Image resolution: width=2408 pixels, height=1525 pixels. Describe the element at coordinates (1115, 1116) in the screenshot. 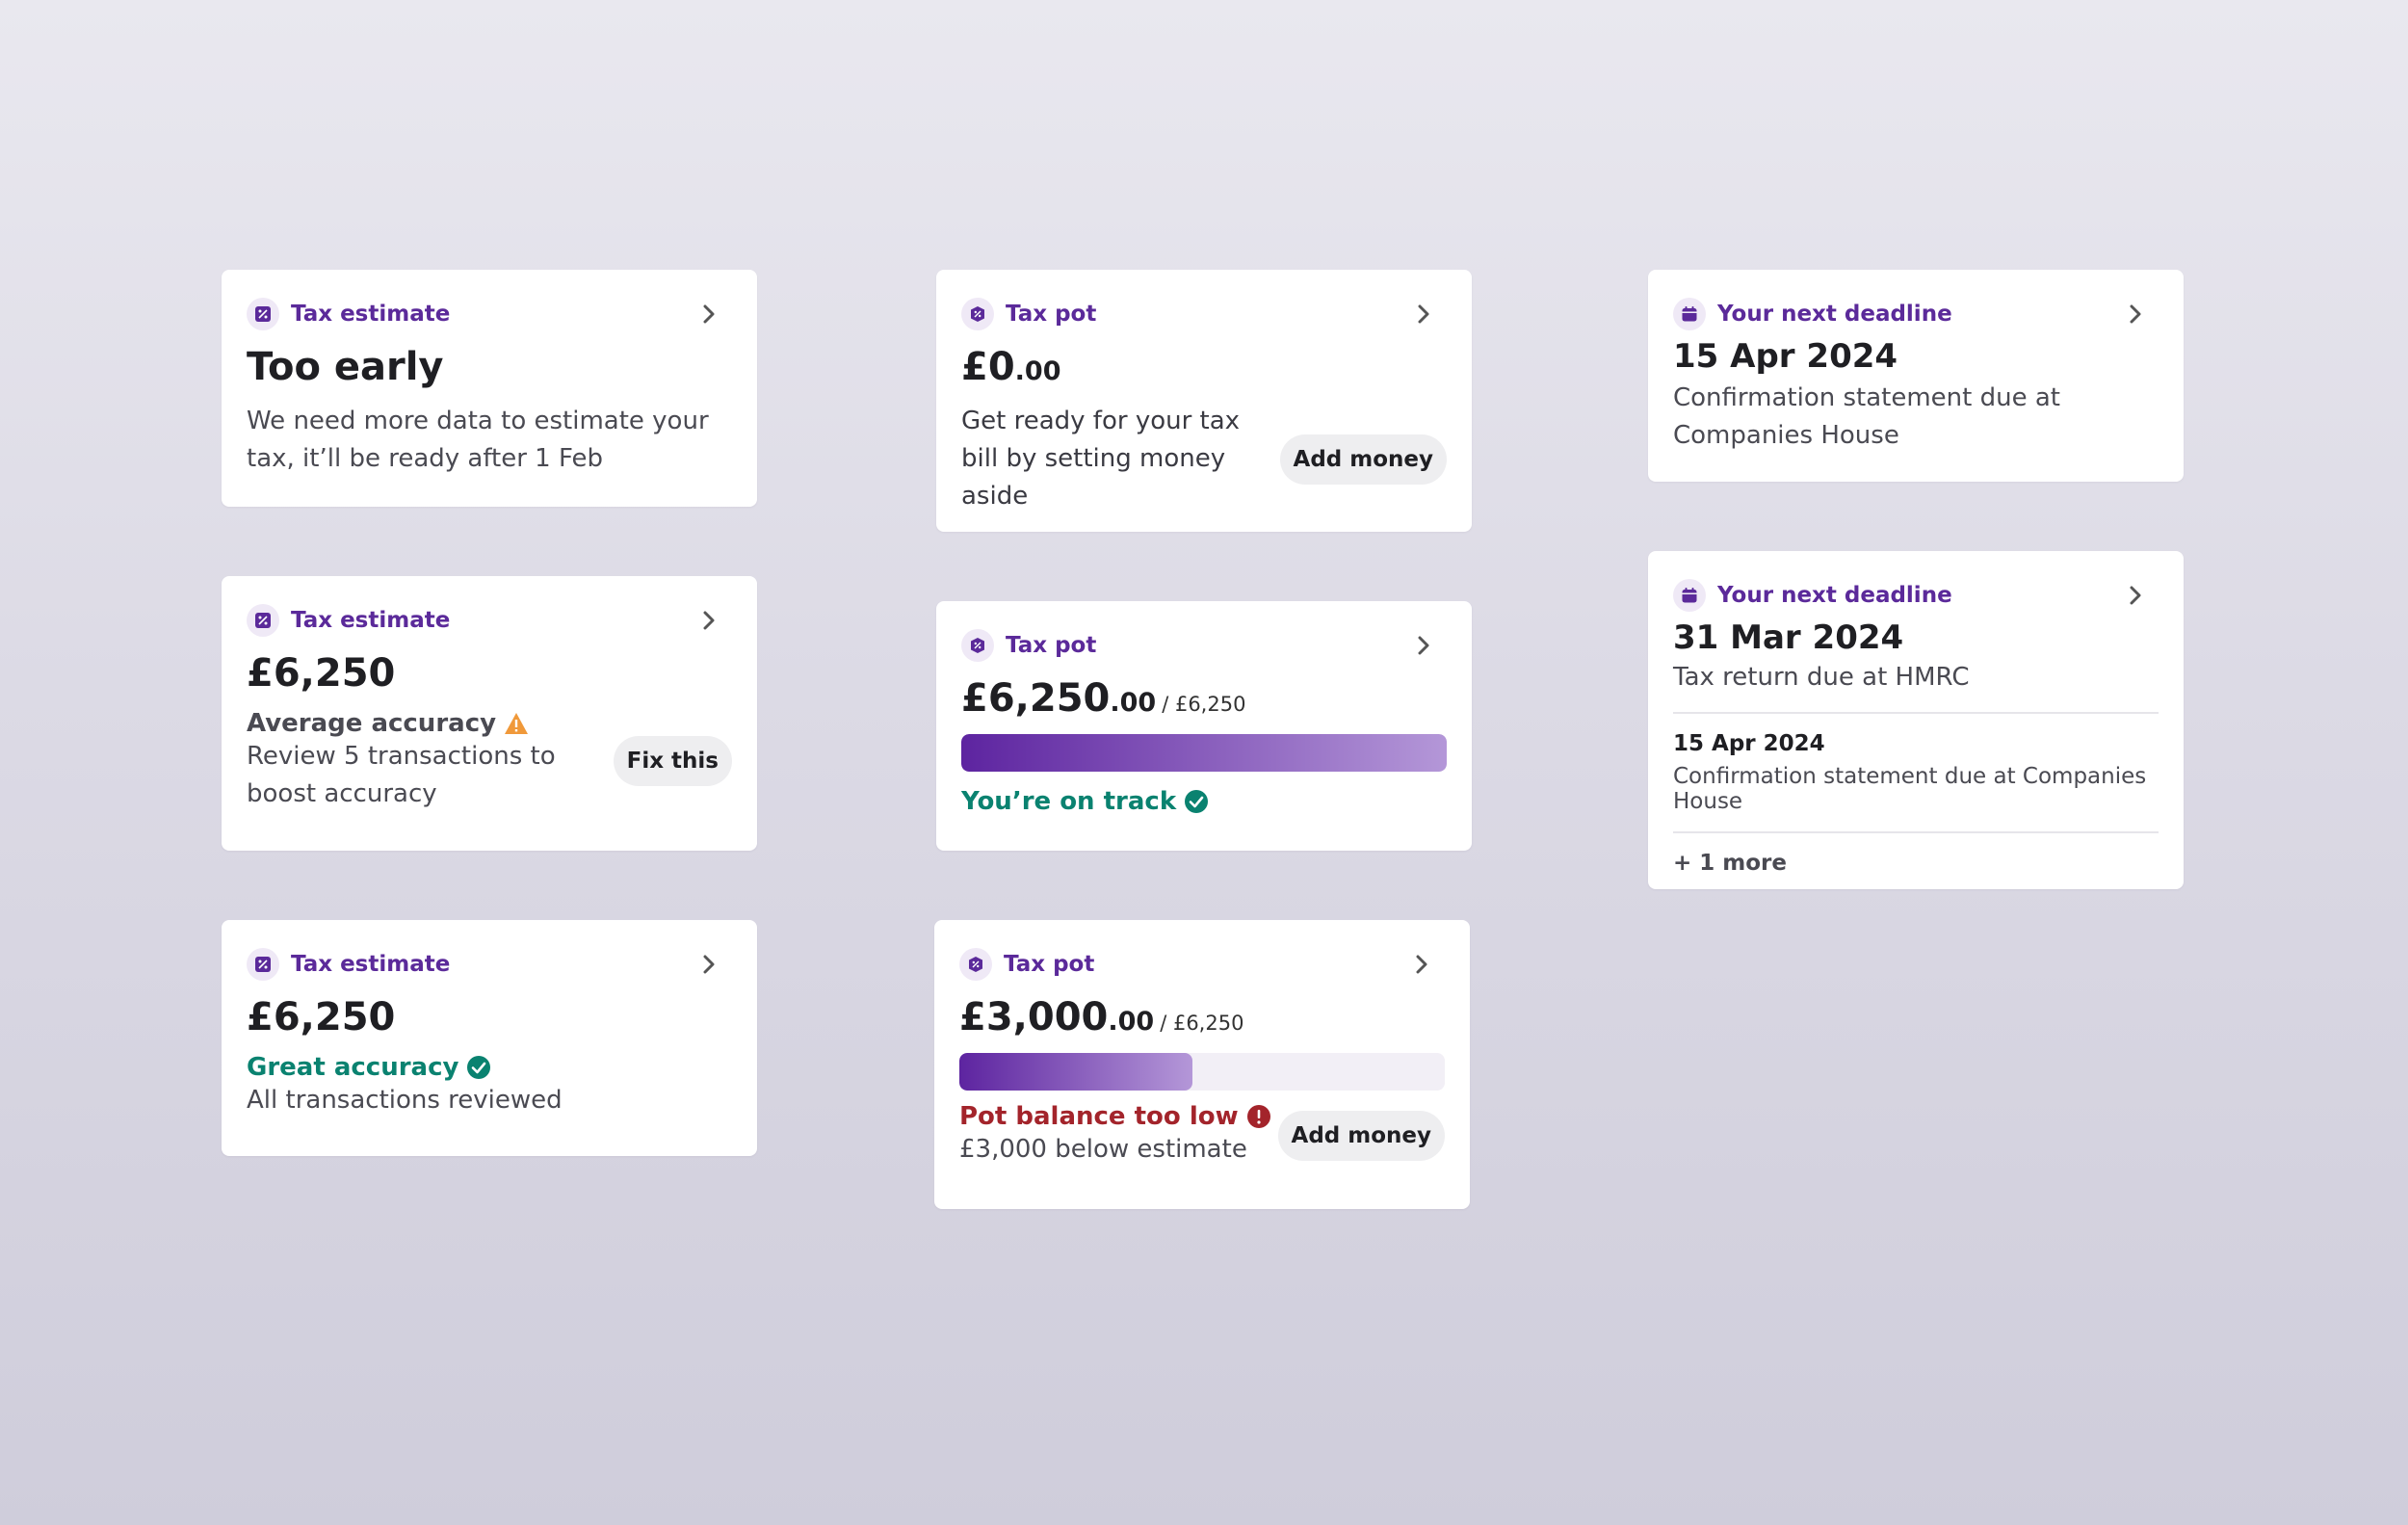

I see `pot-status: Pot balance too low` at that location.